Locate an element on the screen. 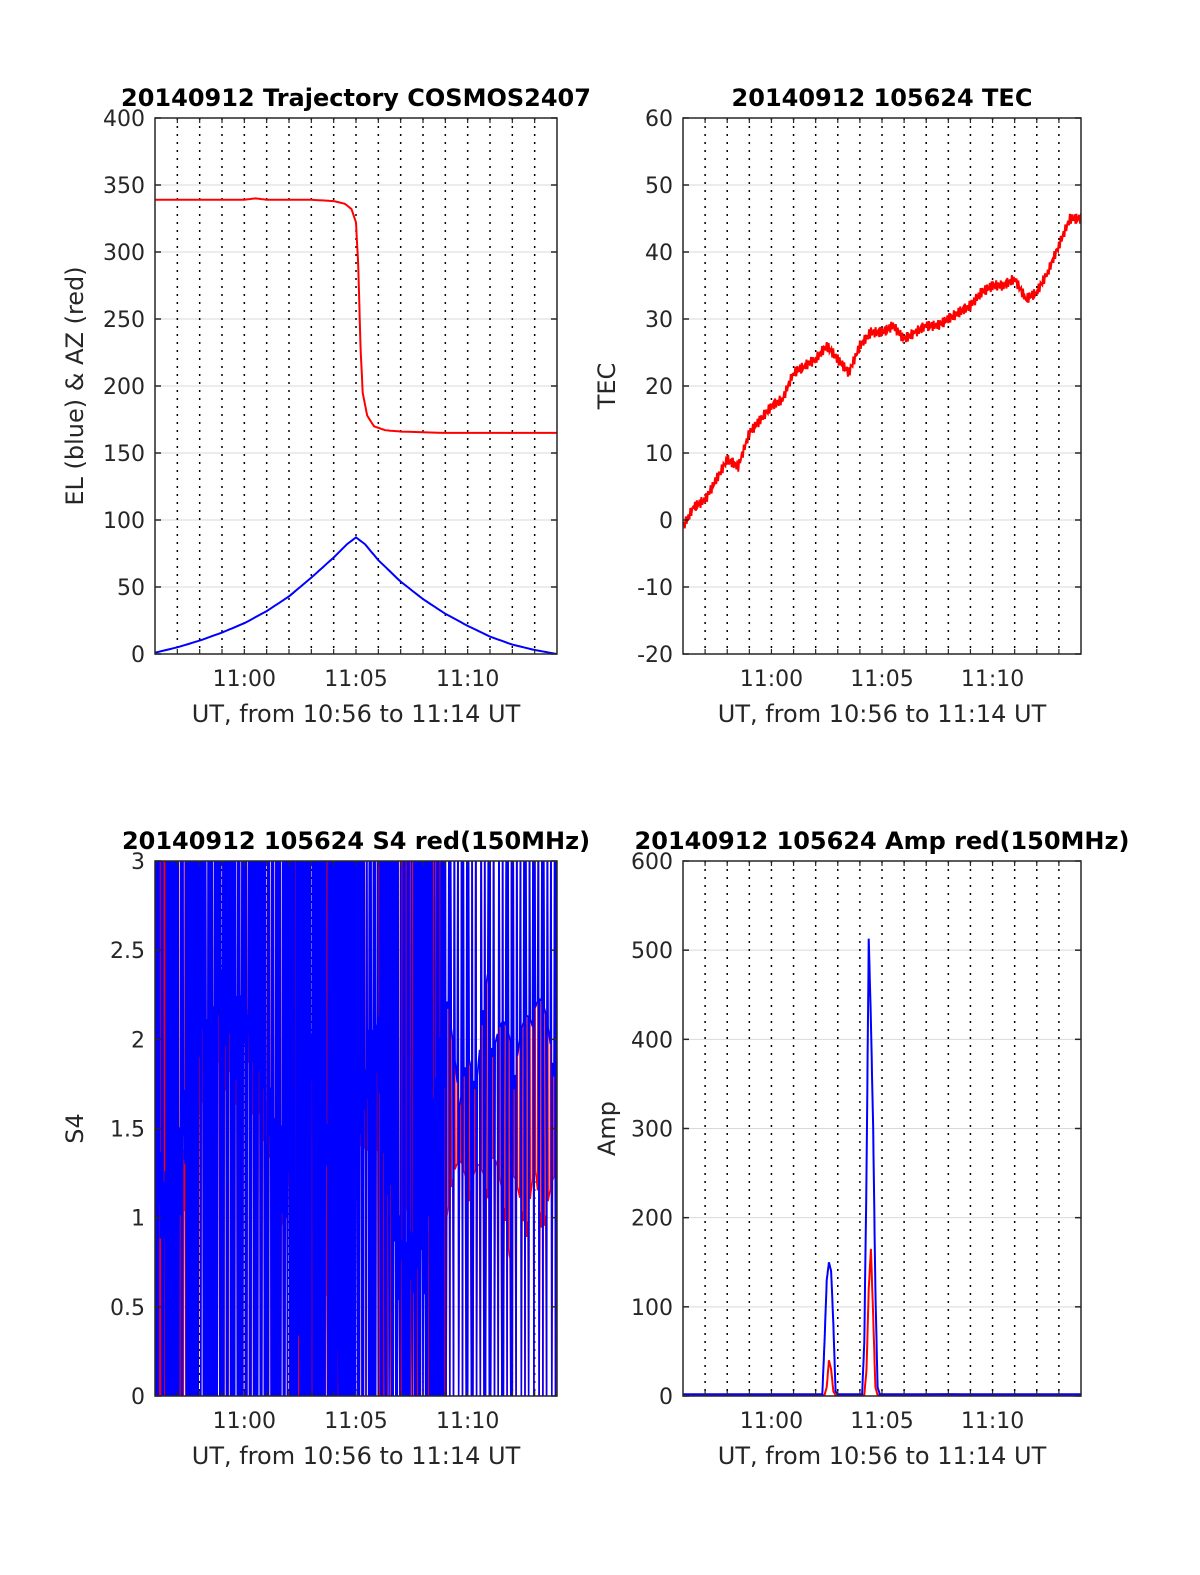 The image size is (1200, 1575). y-tick-label: 3 is located at coordinates (138, 862).